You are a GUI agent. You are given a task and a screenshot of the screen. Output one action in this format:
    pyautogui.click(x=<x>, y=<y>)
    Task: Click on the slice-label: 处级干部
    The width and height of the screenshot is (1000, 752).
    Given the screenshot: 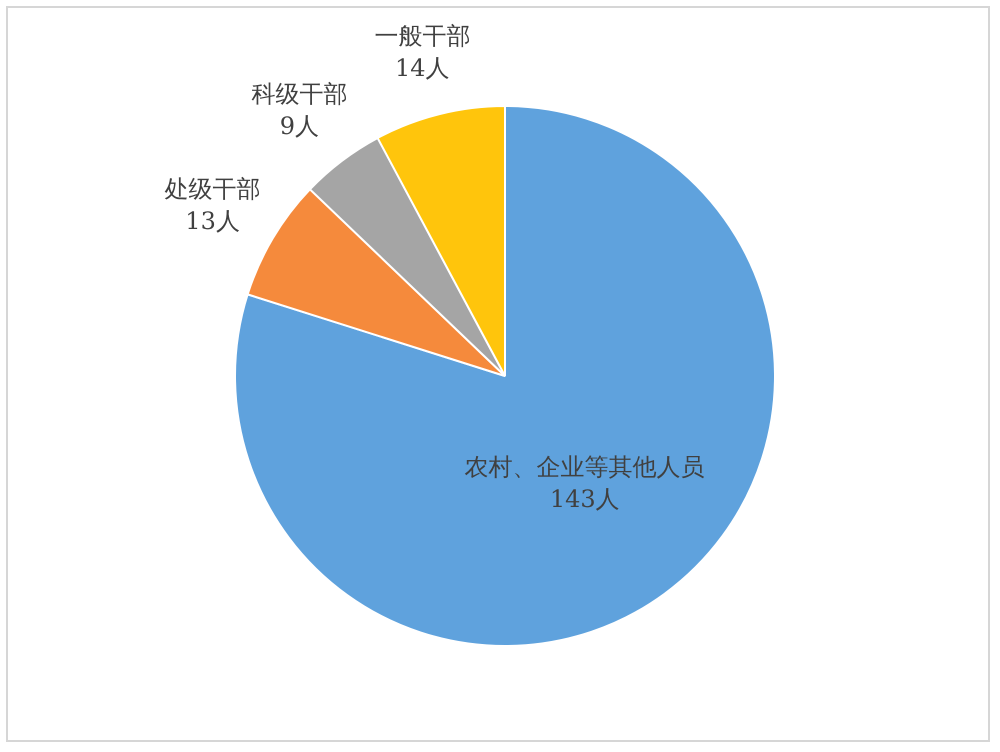 What is the action you would take?
    pyautogui.click(x=212, y=188)
    